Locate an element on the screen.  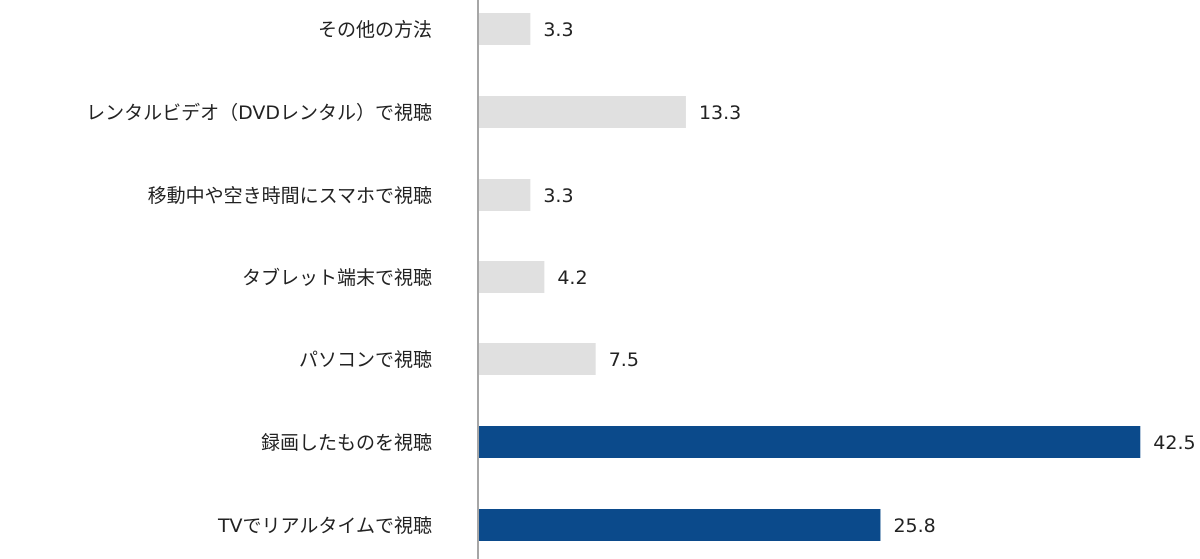
value-label-1: 3.3 is located at coordinates (558, 30).